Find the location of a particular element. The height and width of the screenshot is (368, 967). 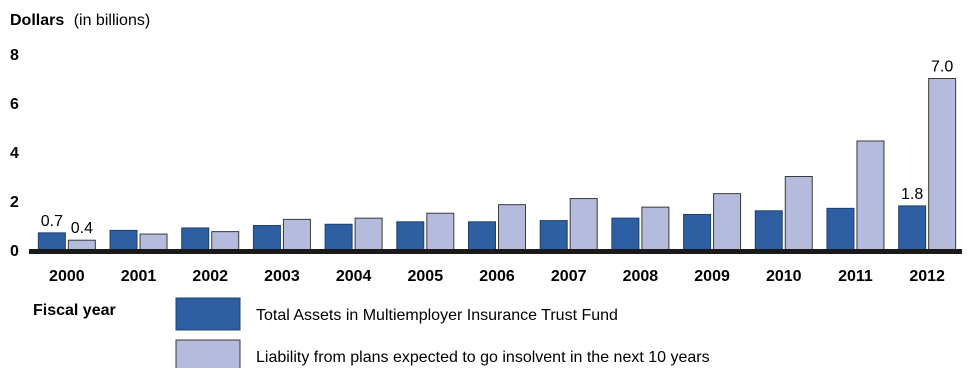

y-tick-label: 8 is located at coordinates (14, 55).